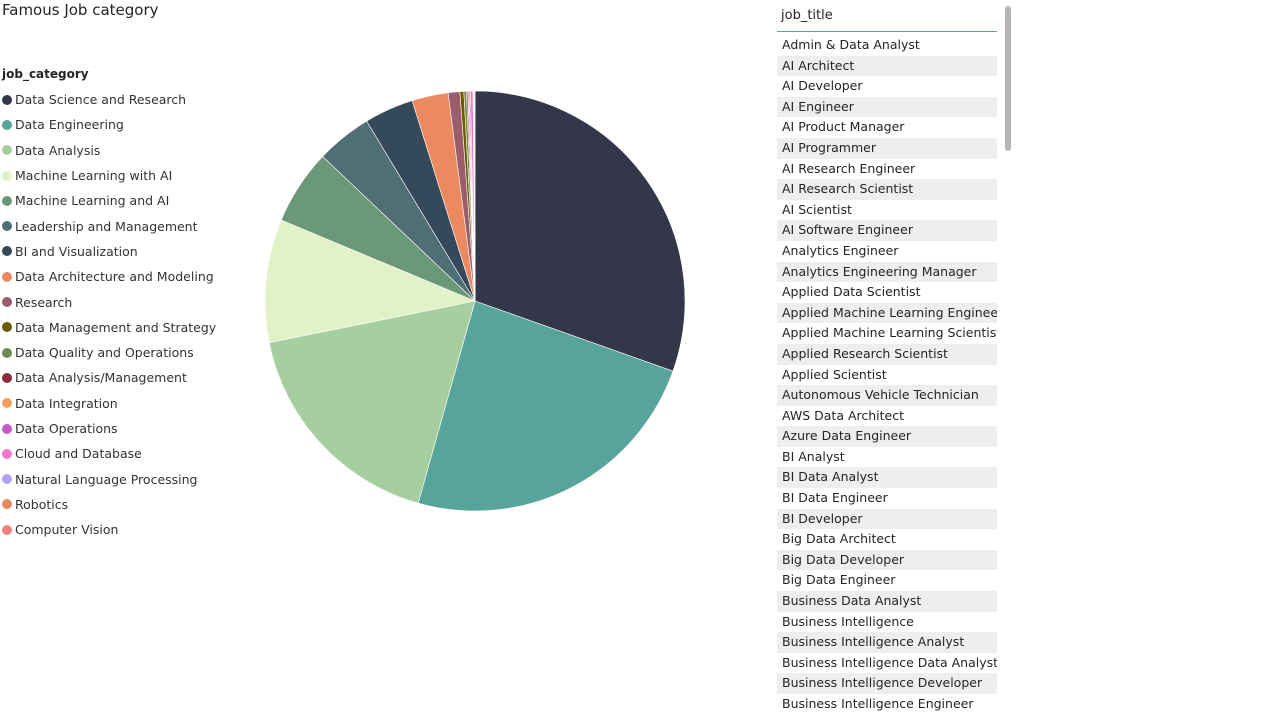 This screenshot has width=1274, height=715. What do you see at coordinates (822, 86) in the screenshot?
I see `slicer-item: AI Developer` at bounding box center [822, 86].